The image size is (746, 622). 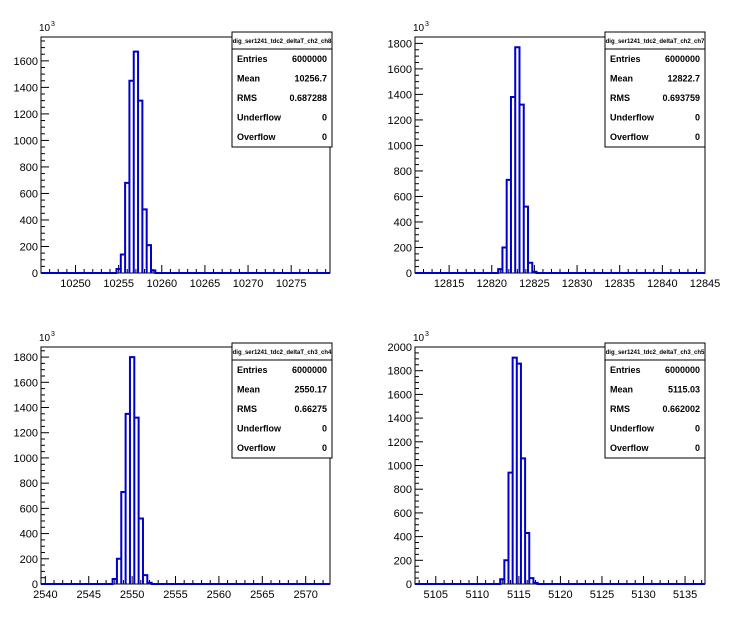 What do you see at coordinates (161, 284) in the screenshot?
I see `x-tick-label: 10260` at bounding box center [161, 284].